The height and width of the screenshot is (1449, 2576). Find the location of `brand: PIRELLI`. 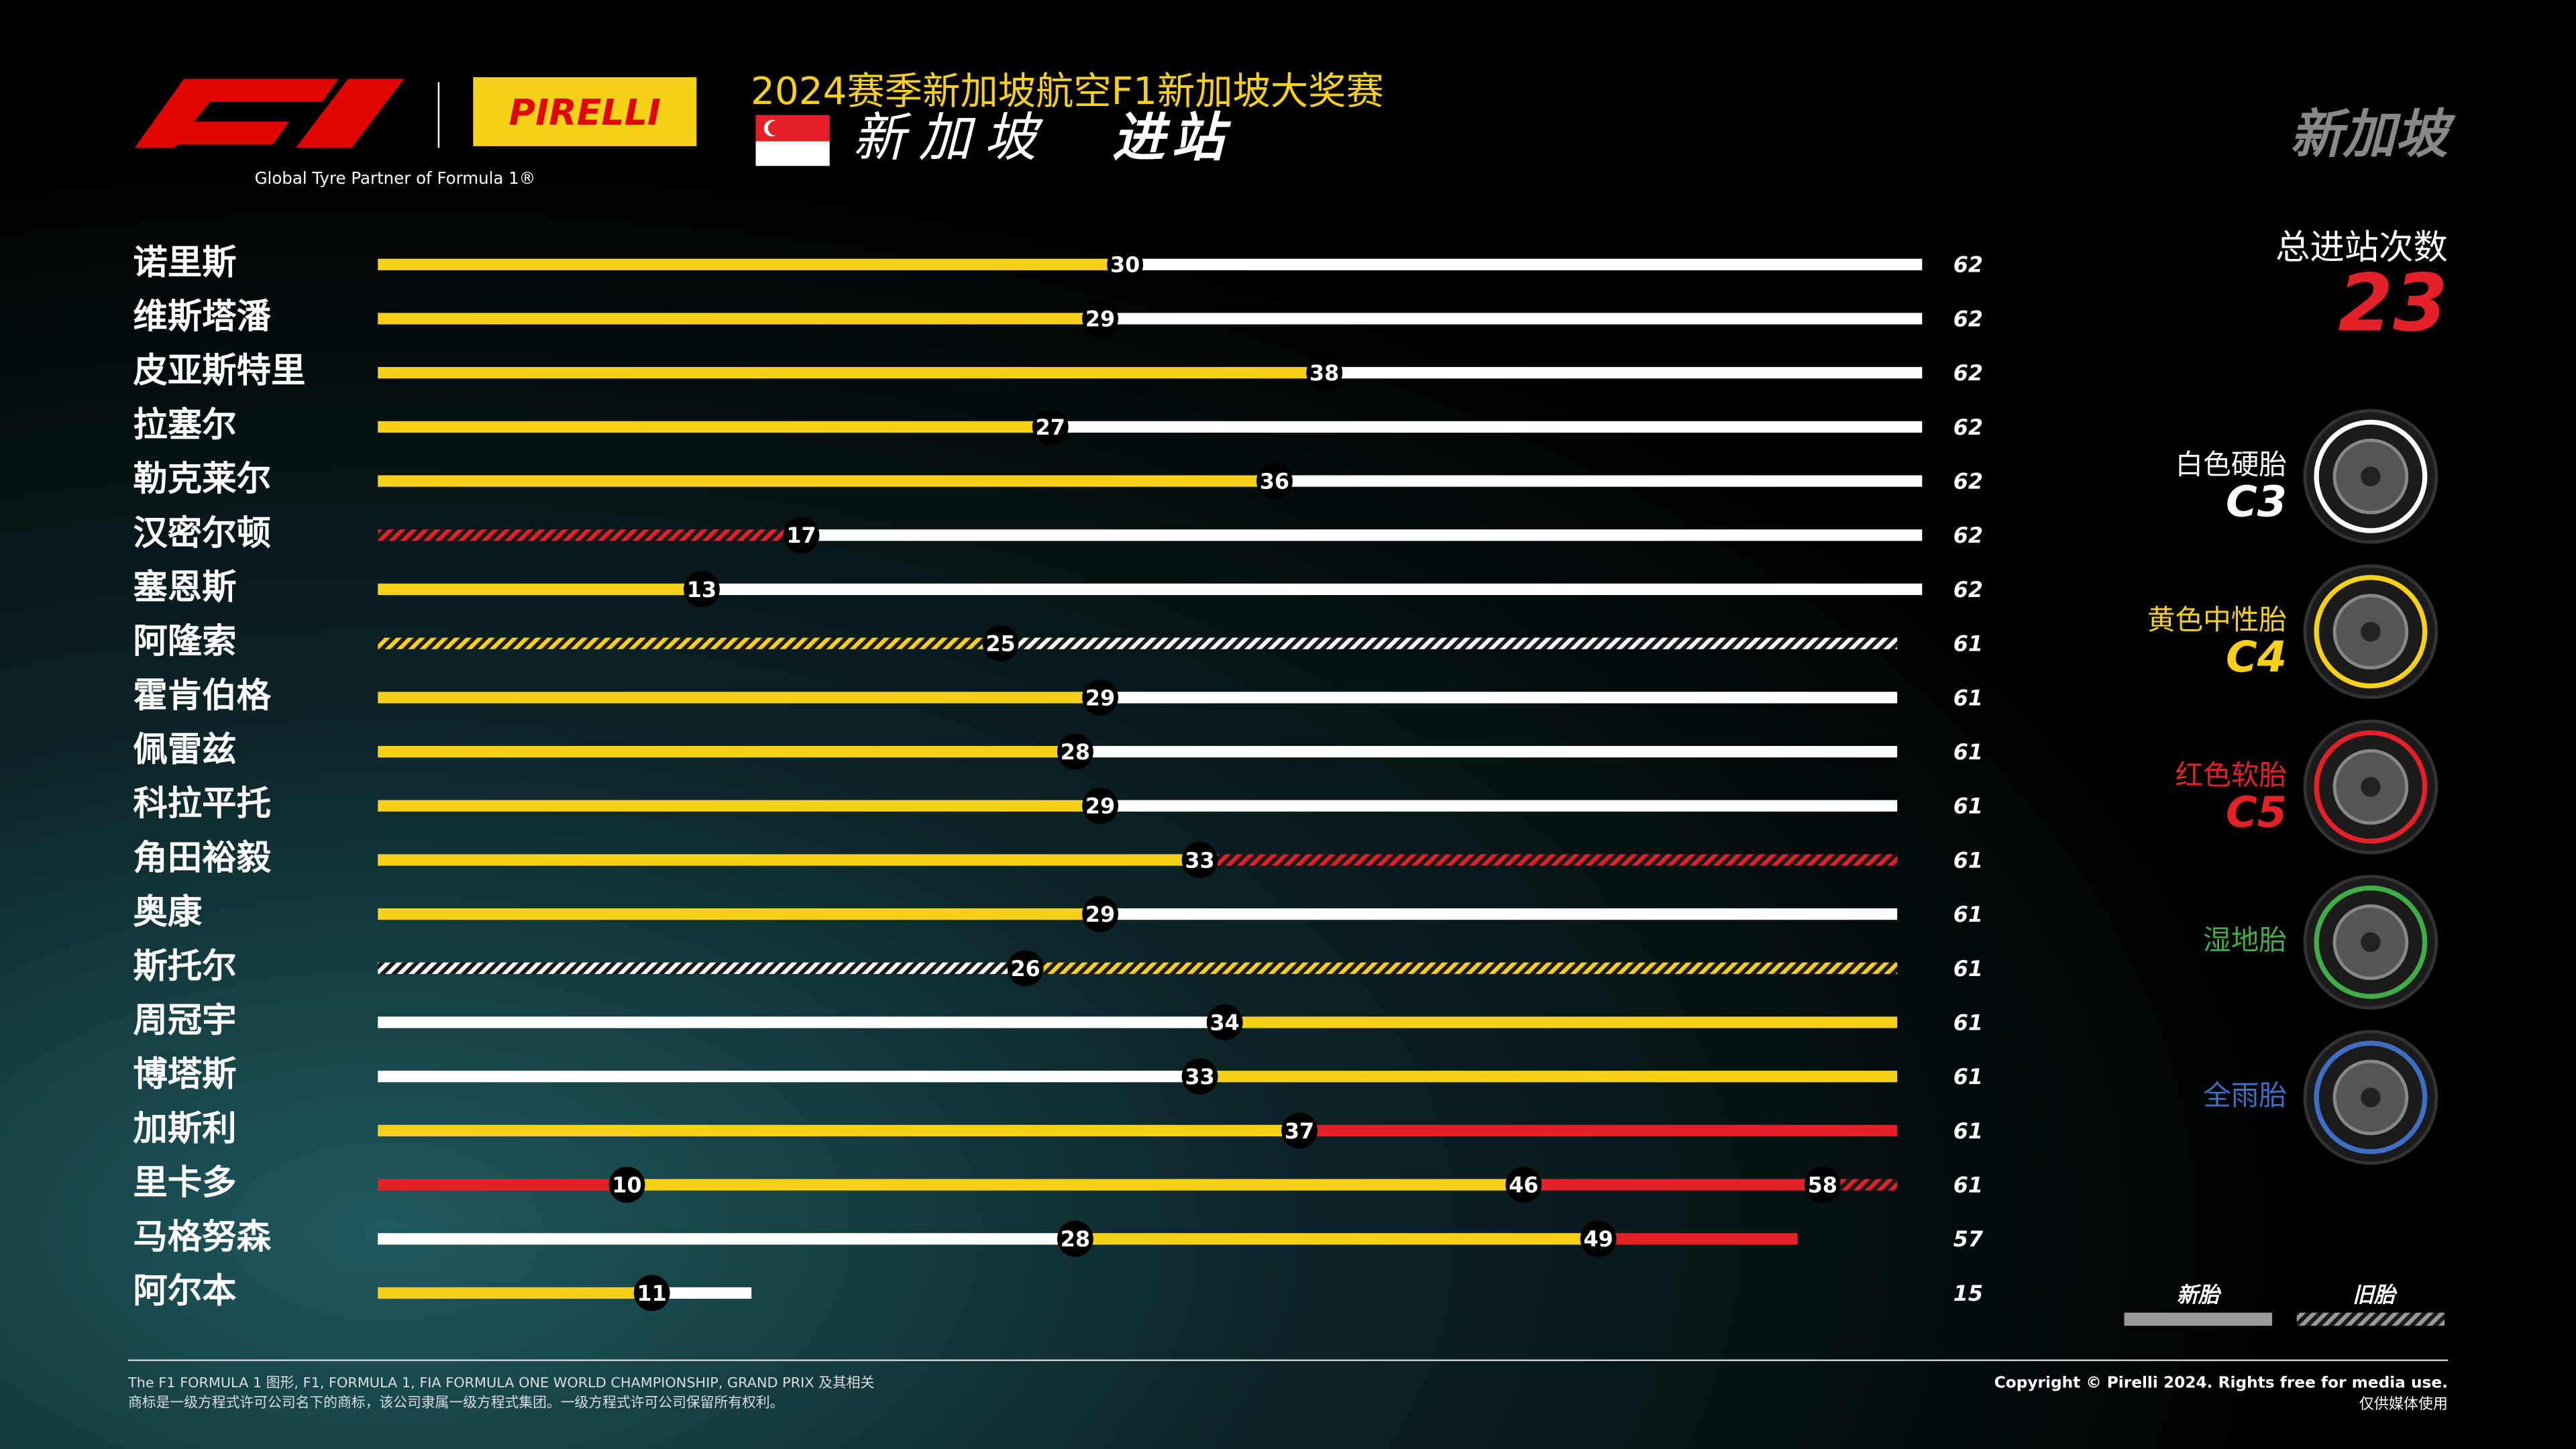

brand: PIRELLI is located at coordinates (585, 112).